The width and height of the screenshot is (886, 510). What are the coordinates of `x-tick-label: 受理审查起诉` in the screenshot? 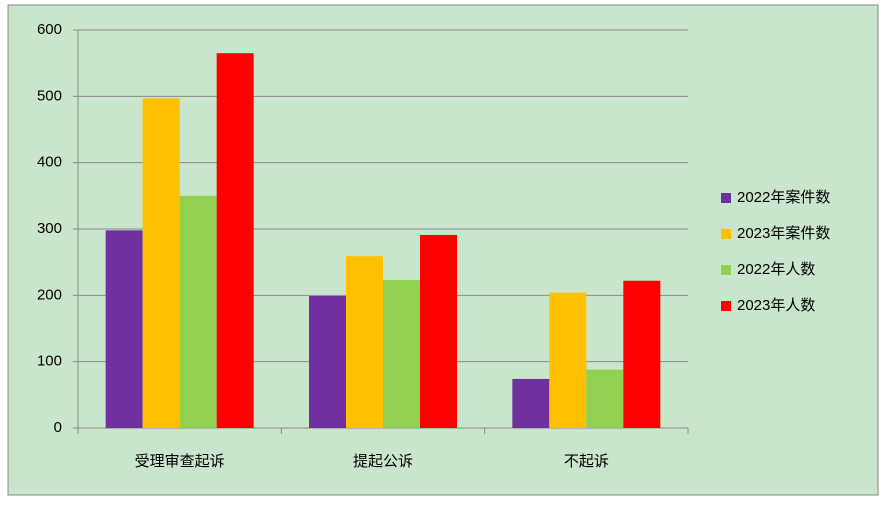 It's located at (180, 461).